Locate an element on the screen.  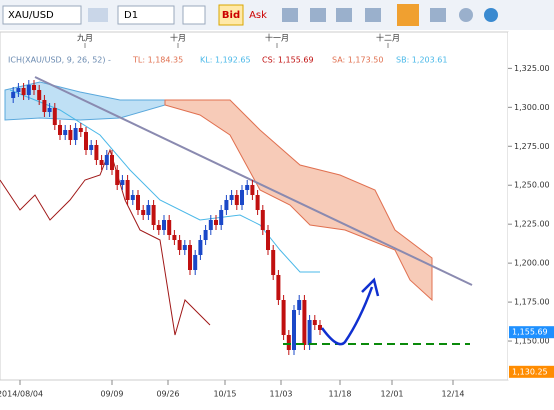
x-tick-label: 09/09 is located at coordinates (111, 394).